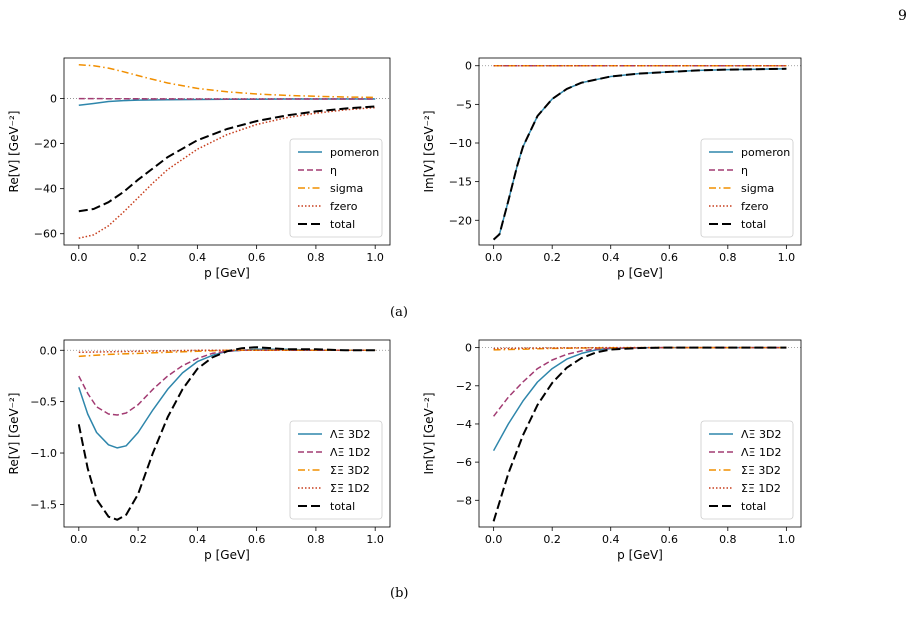 Image resolution: width=917 pixels, height=635 pixels. What do you see at coordinates (464, 386) in the screenshot?
I see `y-tick-label: −2` at bounding box center [464, 386].